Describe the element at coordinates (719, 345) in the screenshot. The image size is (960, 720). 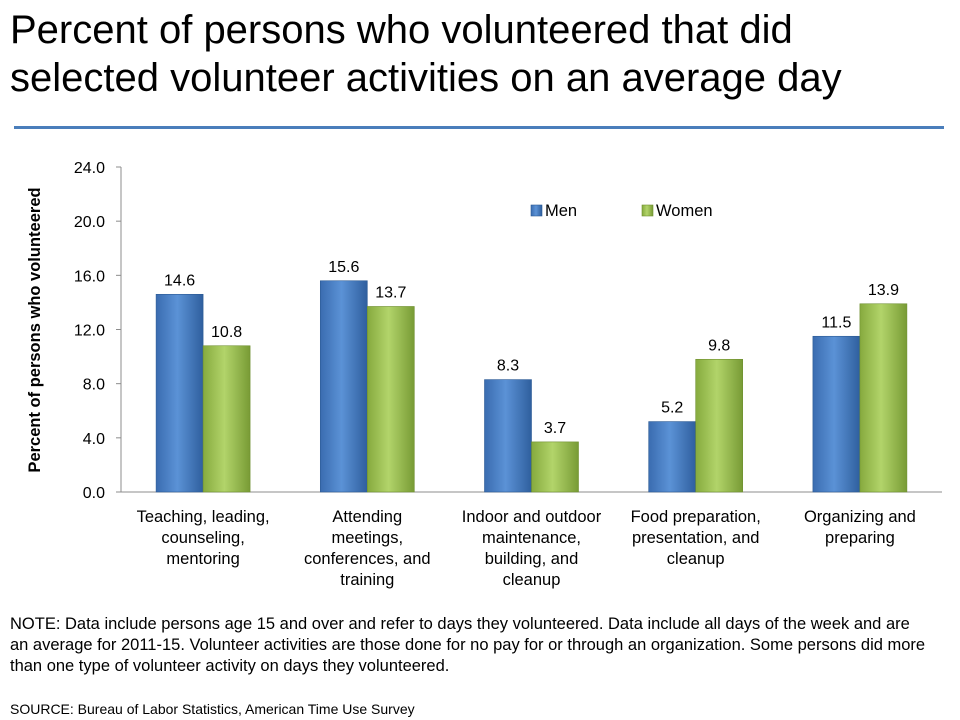
I see `data-label-women: 9.8` at that location.